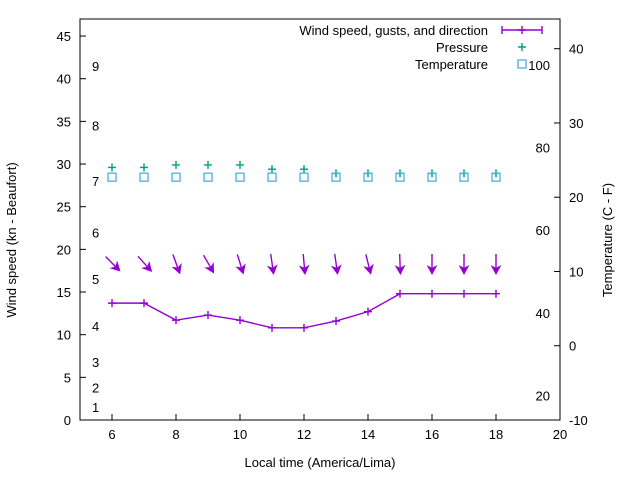  I want to click on x-tick-label: 18, so click(496, 434).